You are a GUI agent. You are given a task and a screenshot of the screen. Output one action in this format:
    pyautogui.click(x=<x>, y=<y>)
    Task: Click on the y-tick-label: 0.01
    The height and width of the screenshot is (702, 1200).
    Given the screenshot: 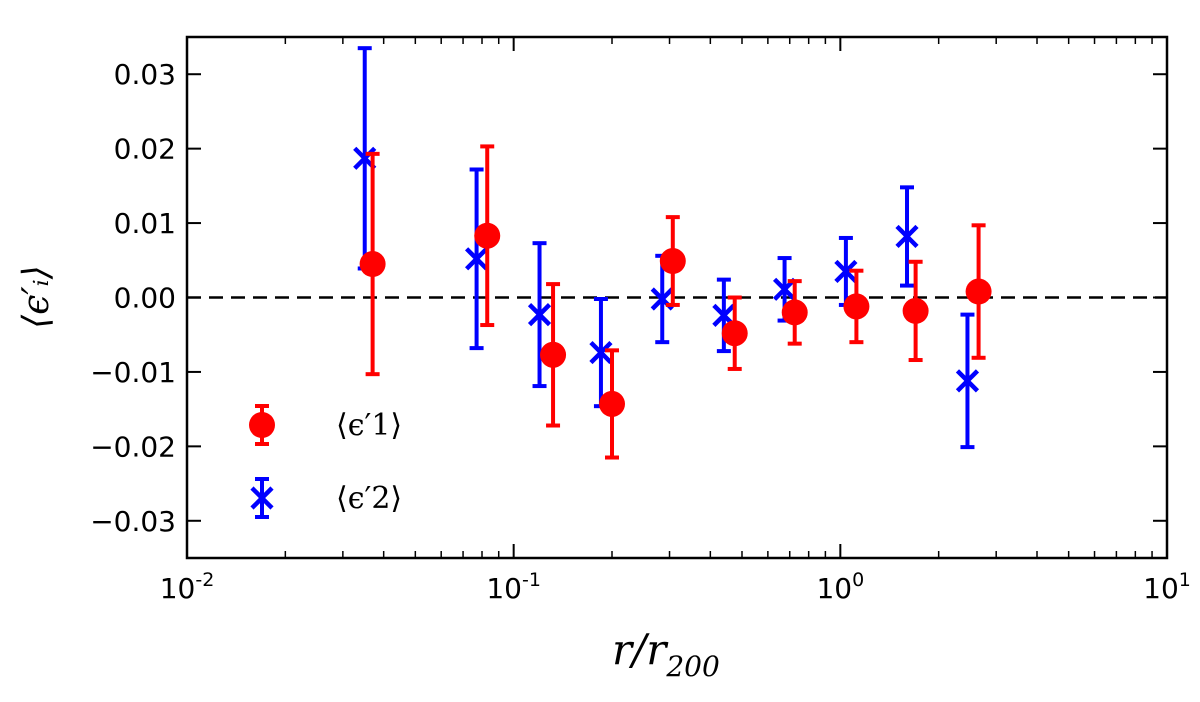 What is the action you would take?
    pyautogui.click(x=145, y=223)
    